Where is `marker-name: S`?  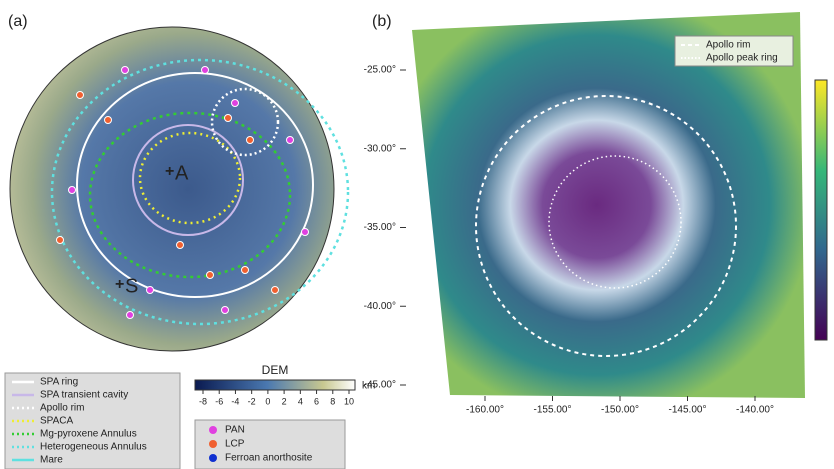
marker-name: S is located at coordinates (131, 286).